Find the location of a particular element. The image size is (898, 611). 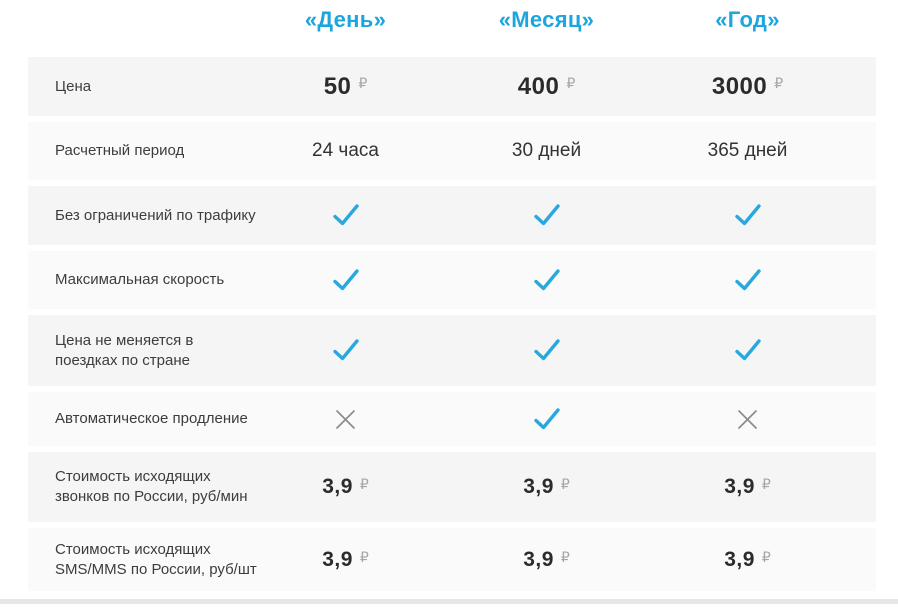

row-label: Цена не меняется в поездках по стране is located at coordinates (124, 350).